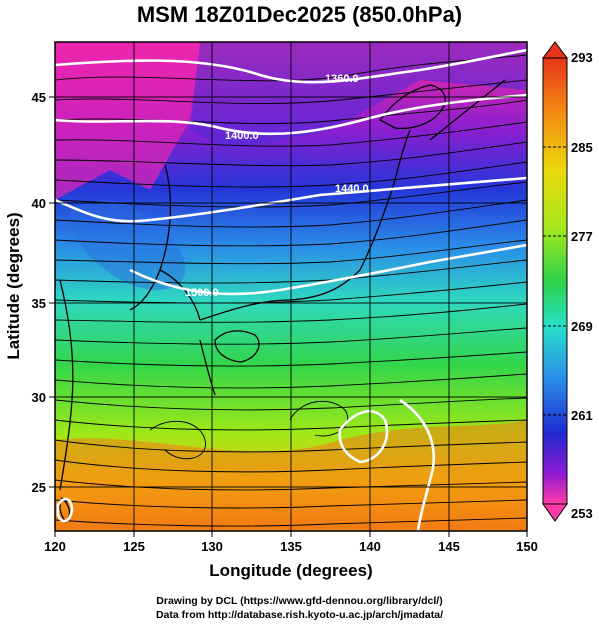 The width and height of the screenshot is (599, 625). Describe the element at coordinates (582, 147) in the screenshot. I see `colorbar-tick-label: 285` at that location.